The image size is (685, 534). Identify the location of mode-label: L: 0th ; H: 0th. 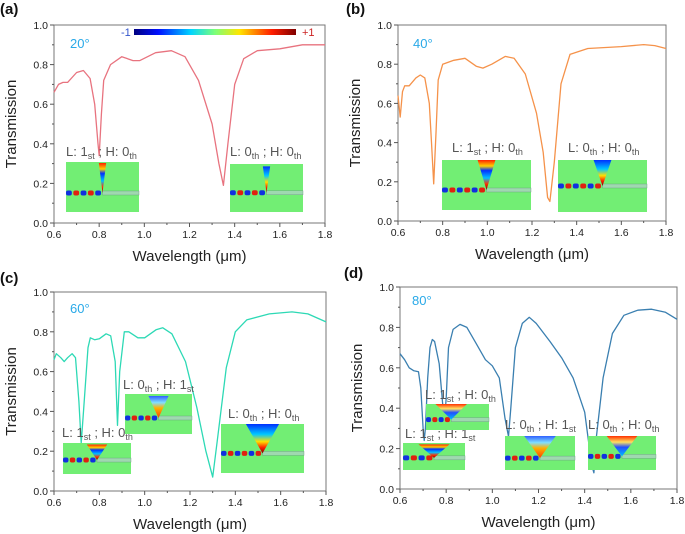
(265, 152).